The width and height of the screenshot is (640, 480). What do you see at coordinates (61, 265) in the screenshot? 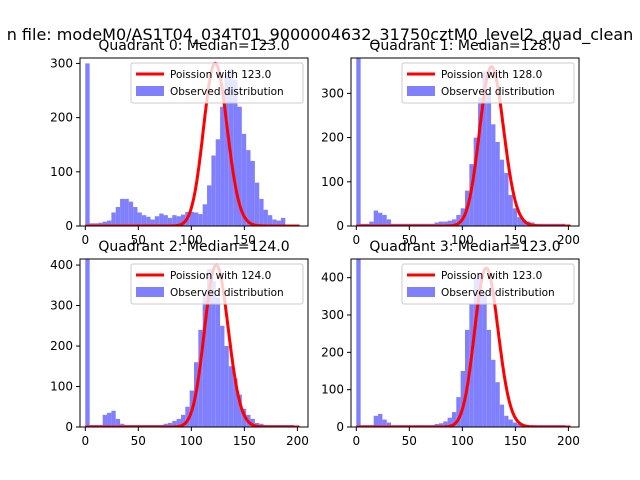
I see `y-tick-label: 400` at bounding box center [61, 265].